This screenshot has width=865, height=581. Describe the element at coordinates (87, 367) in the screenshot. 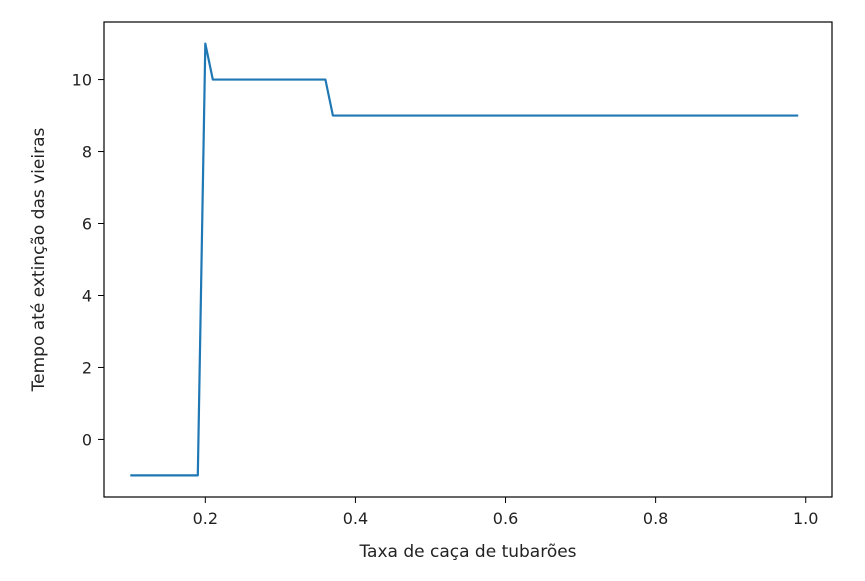

I see `y-tick-label: 2` at that location.